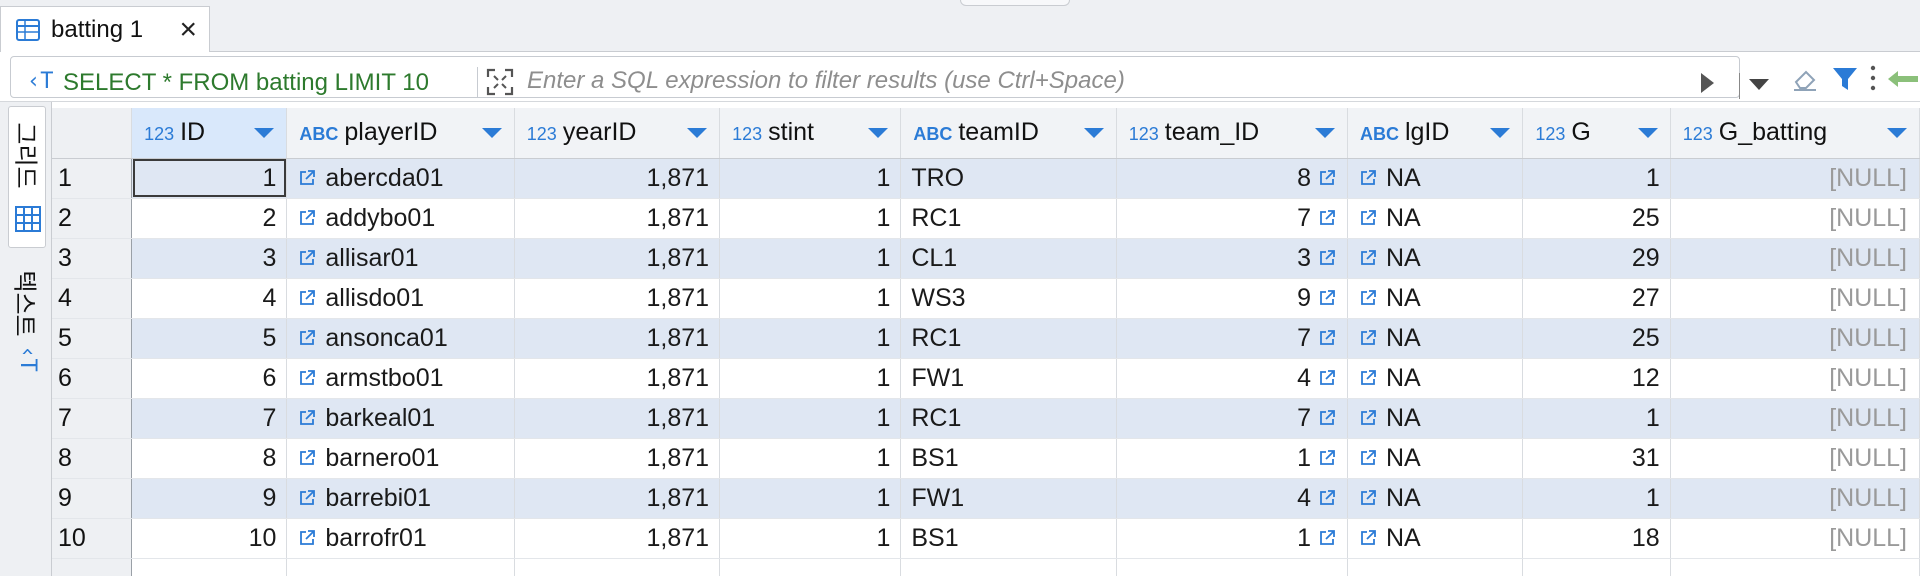  I want to click on column-header-playerID: ABC playerID, so click(400, 133).